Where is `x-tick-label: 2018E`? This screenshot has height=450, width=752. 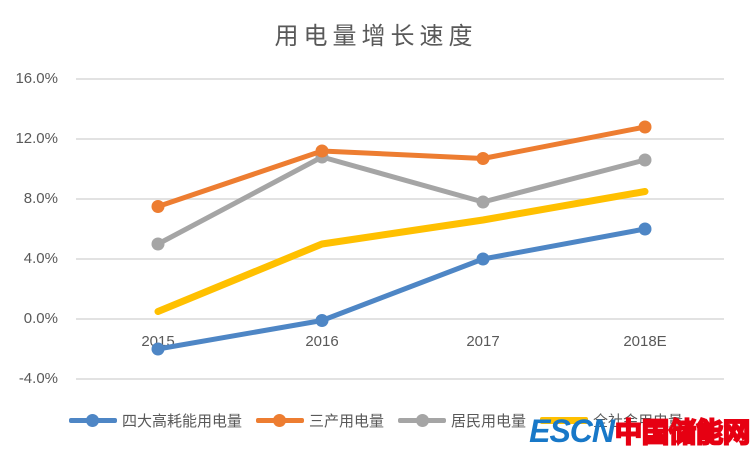
x-tick-label: 2018E is located at coordinates (645, 341).